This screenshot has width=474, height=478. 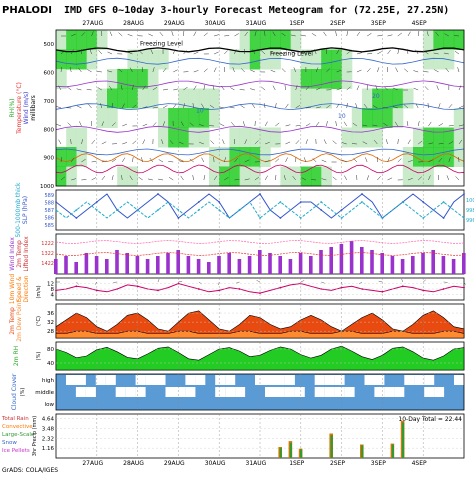 What do you see at coordinates (174, 23) in the screenshot?
I see `date-top-2: 29AUG` at bounding box center [174, 23].